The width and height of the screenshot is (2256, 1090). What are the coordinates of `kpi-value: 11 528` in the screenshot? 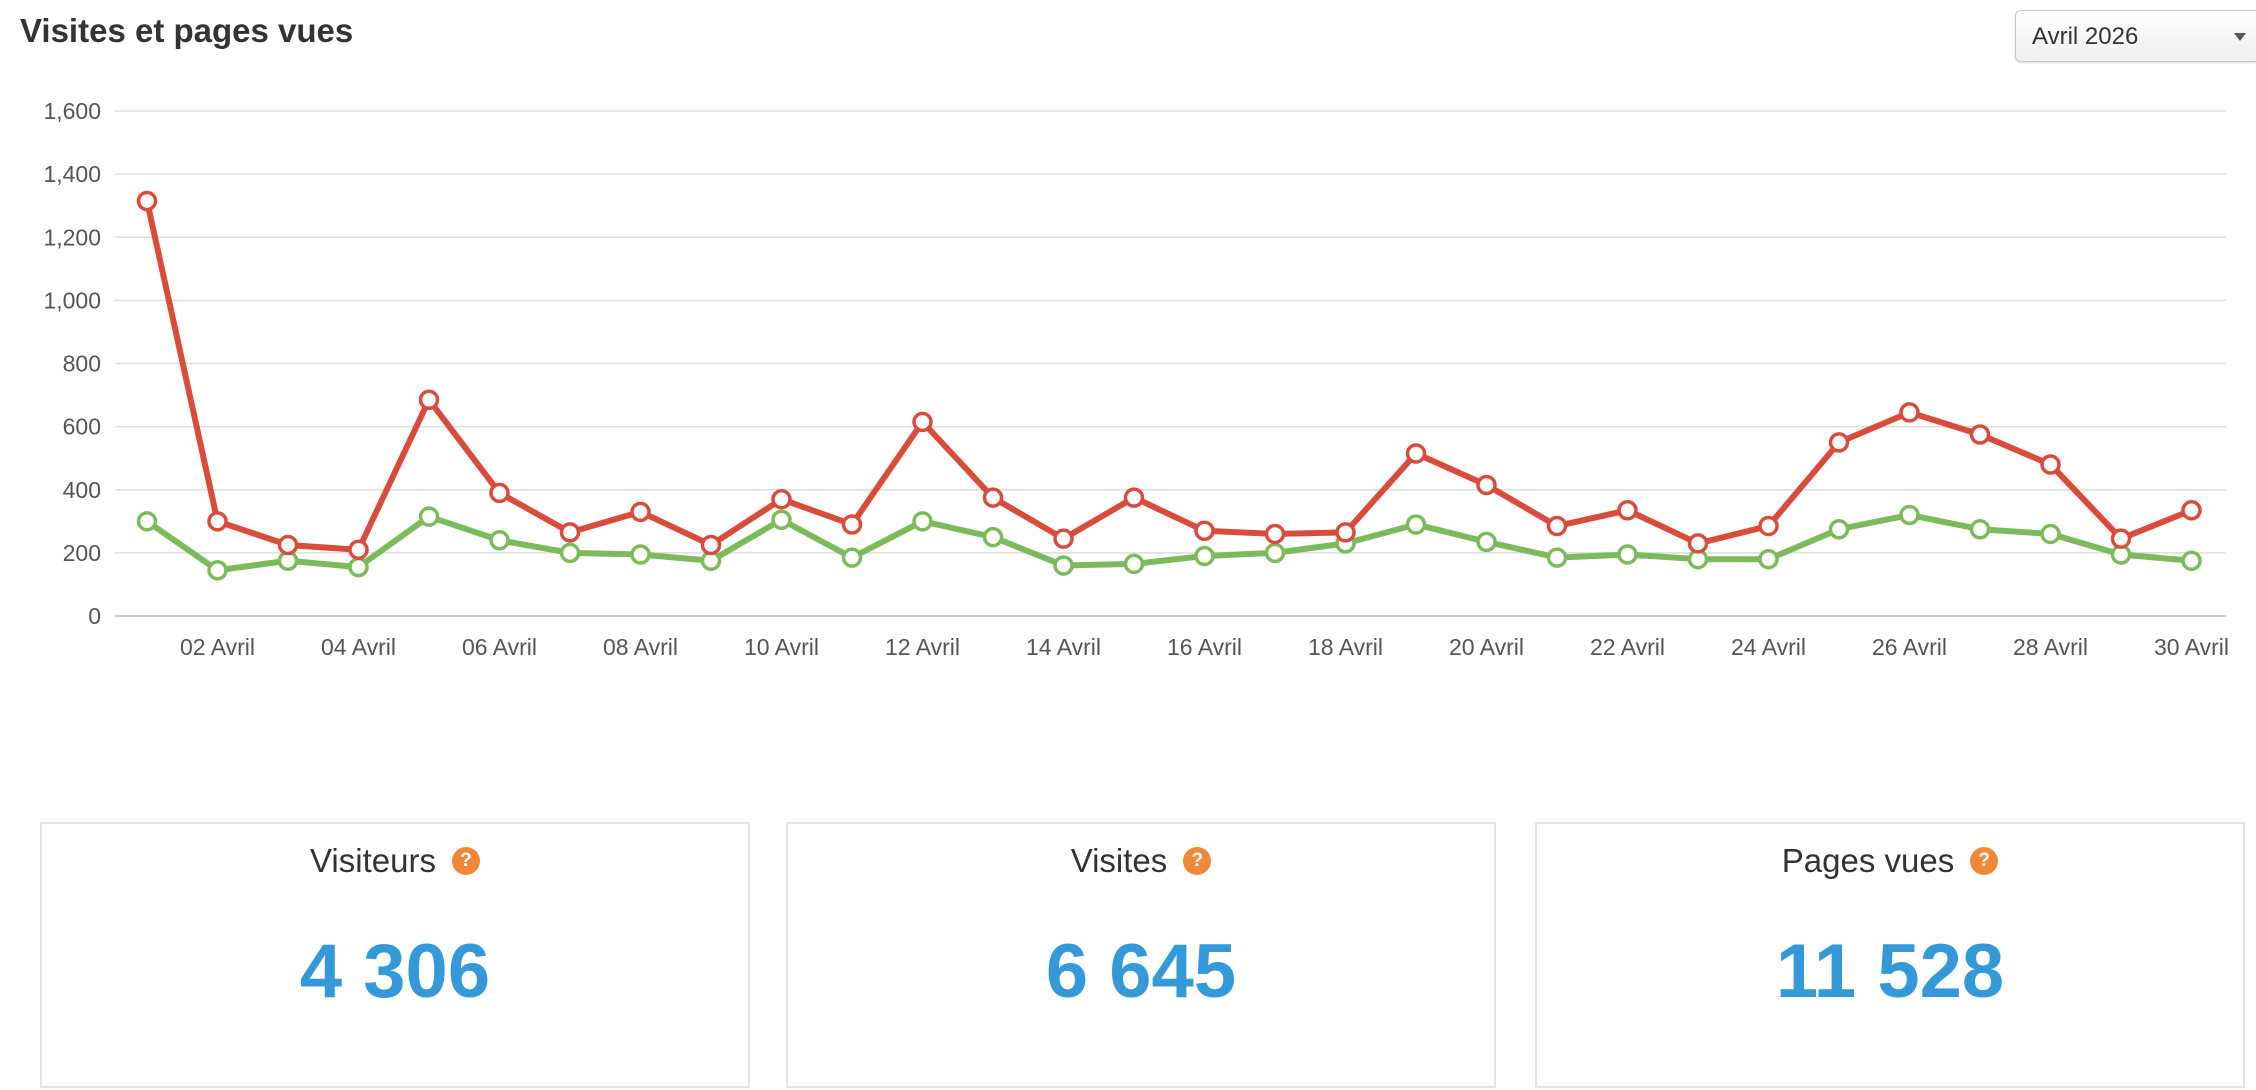 It's located at (1890, 971).